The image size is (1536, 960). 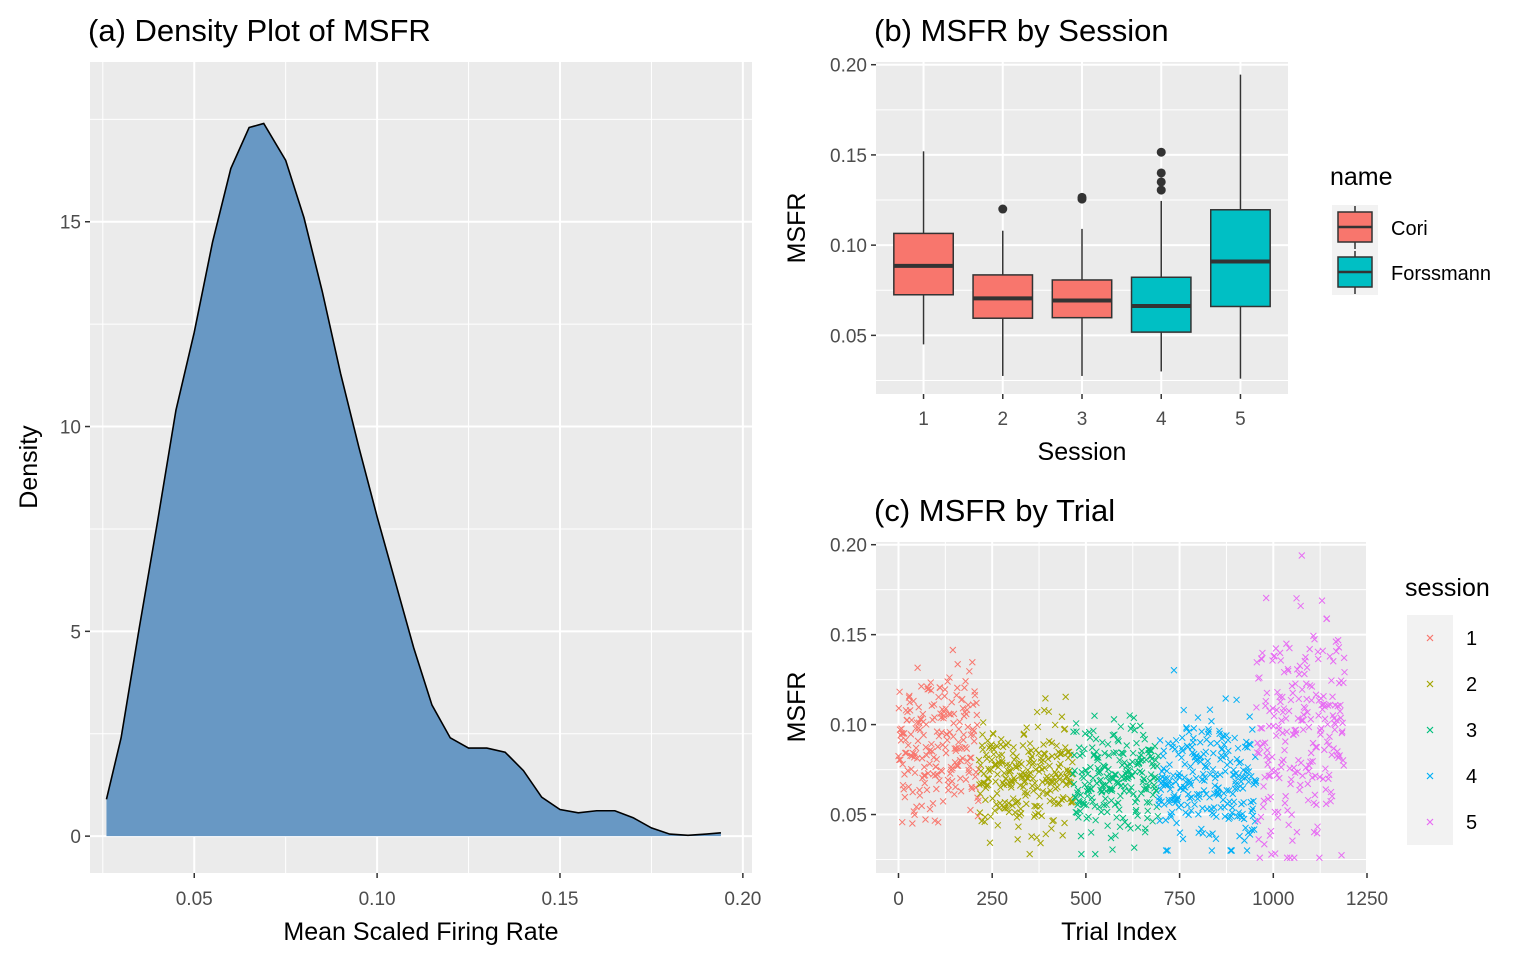 What do you see at coordinates (1021, 30) in the screenshot?
I see `panel-b-title: (b) MSFR by Session` at bounding box center [1021, 30].